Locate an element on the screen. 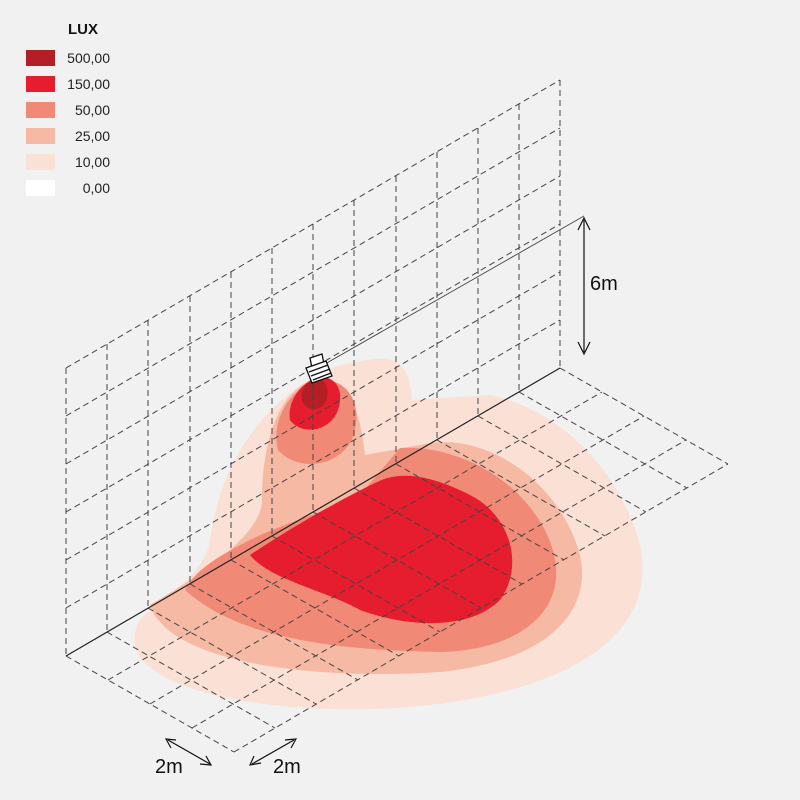  spacing-label-right: 2m is located at coordinates (287, 767).